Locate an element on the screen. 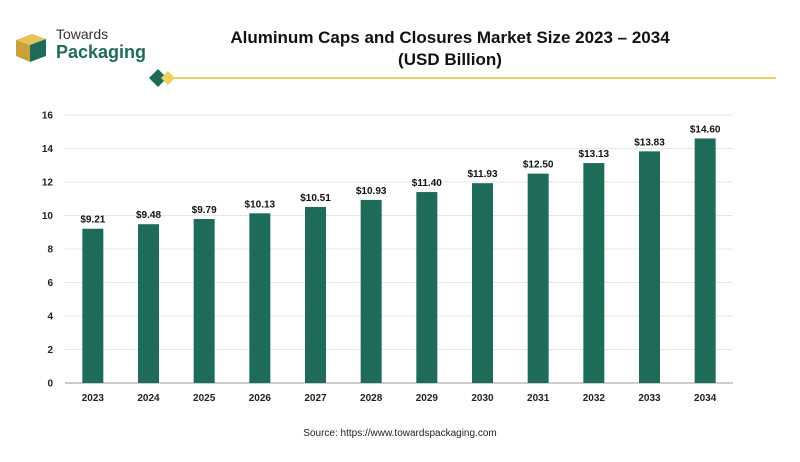 Image resolution: width=800 pixels, height=462 pixels. bar-value-label: $13.83 is located at coordinates (649, 142).